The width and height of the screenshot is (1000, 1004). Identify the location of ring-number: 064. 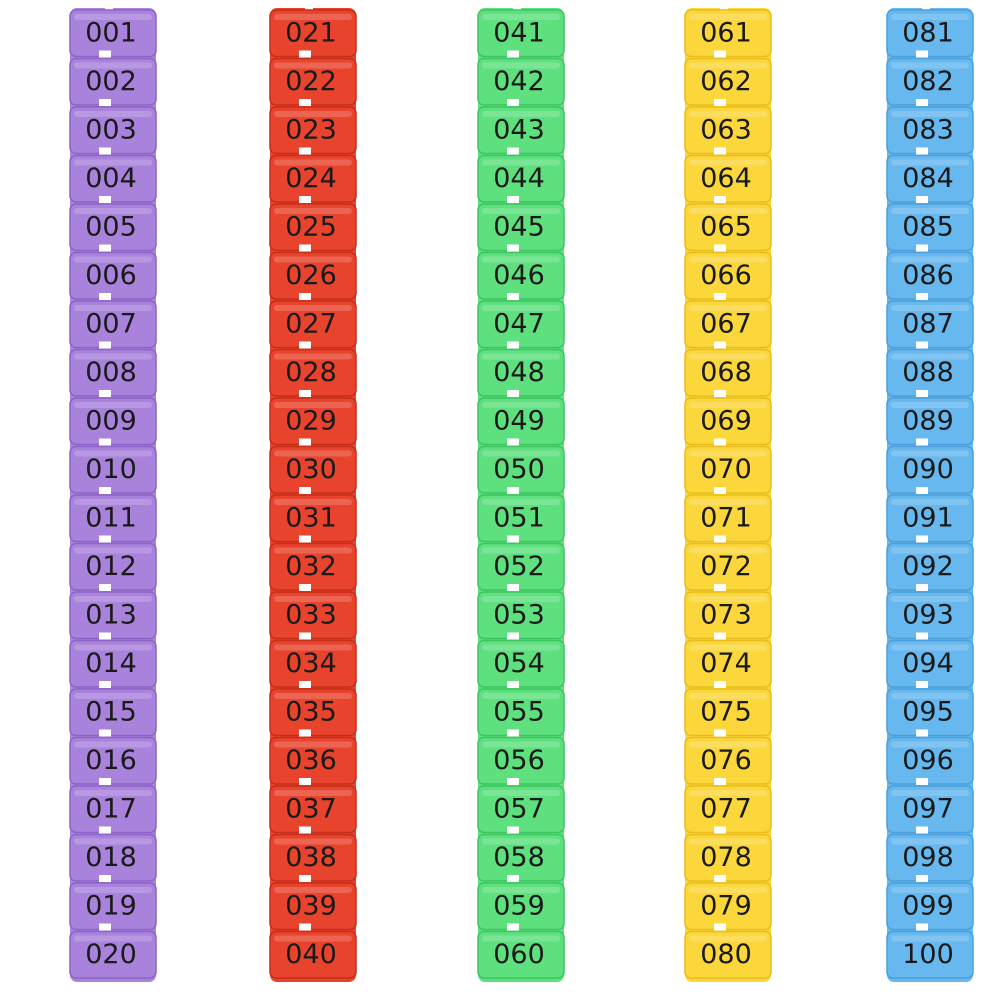
(726, 178).